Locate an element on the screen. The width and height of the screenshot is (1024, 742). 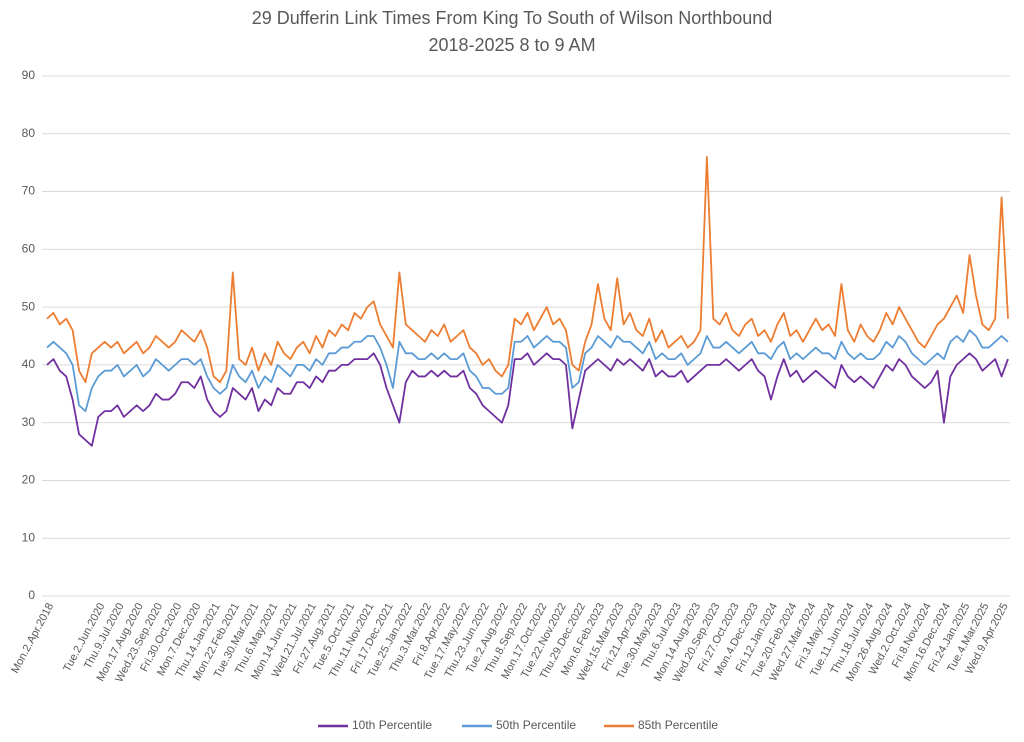
y-tick-label: 20 is located at coordinates (29, 480).